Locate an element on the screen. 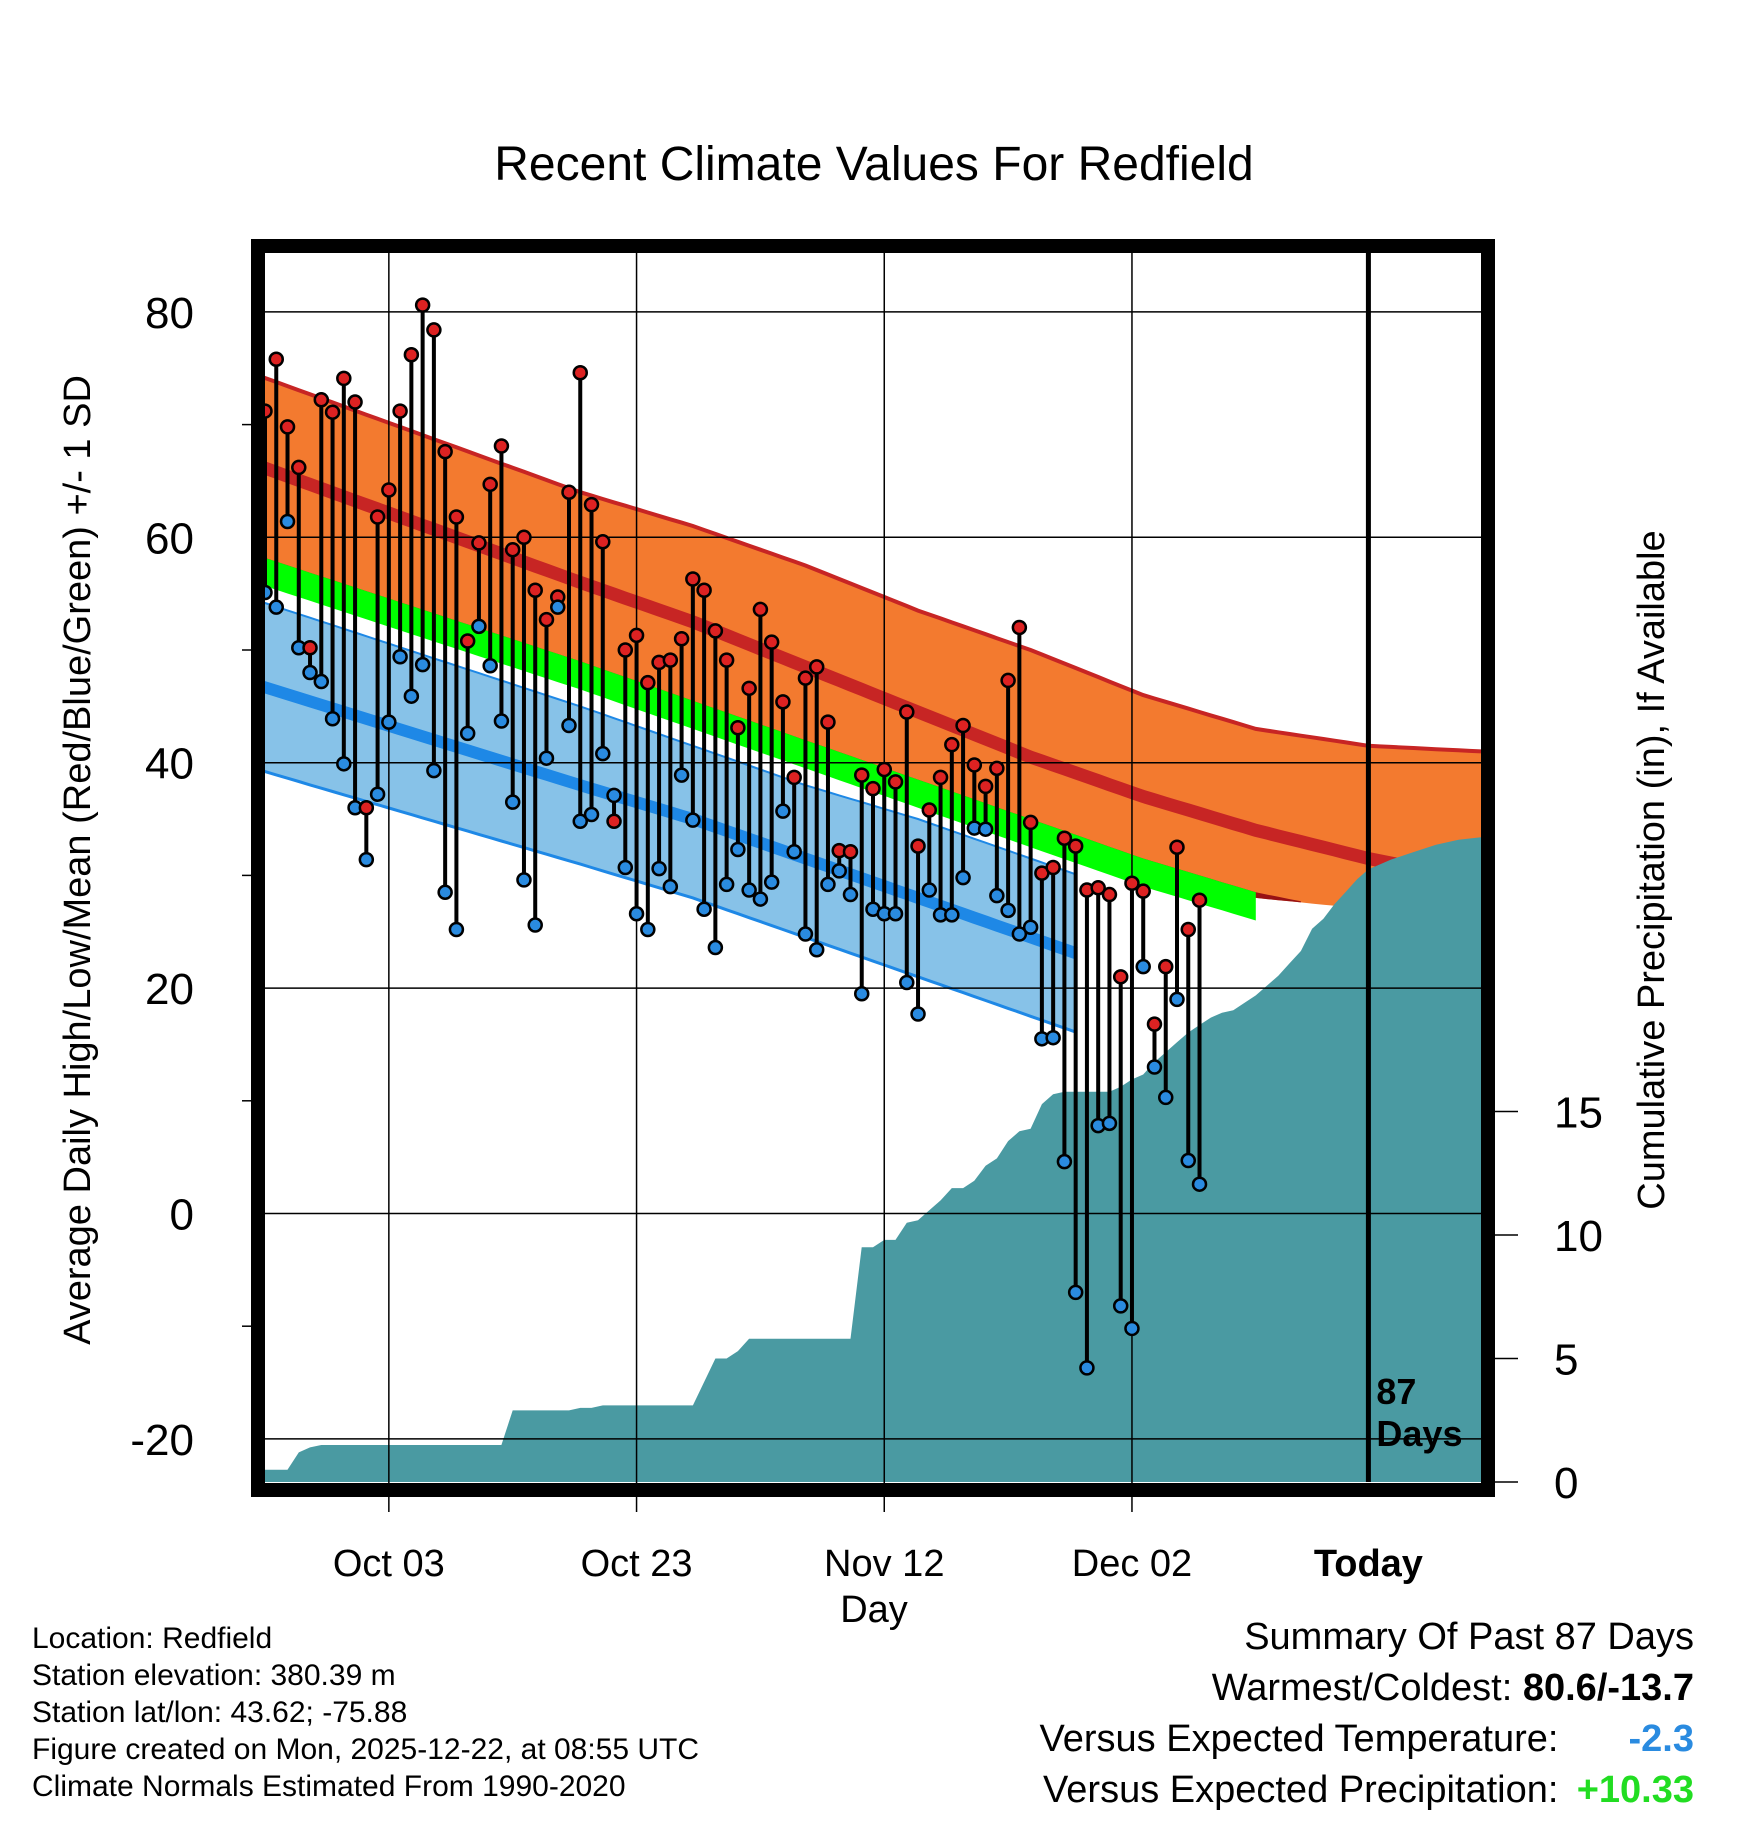 The image size is (1748, 1828). y-axis: 80 60 40 20 0 -20 is located at coordinates (191, 877).